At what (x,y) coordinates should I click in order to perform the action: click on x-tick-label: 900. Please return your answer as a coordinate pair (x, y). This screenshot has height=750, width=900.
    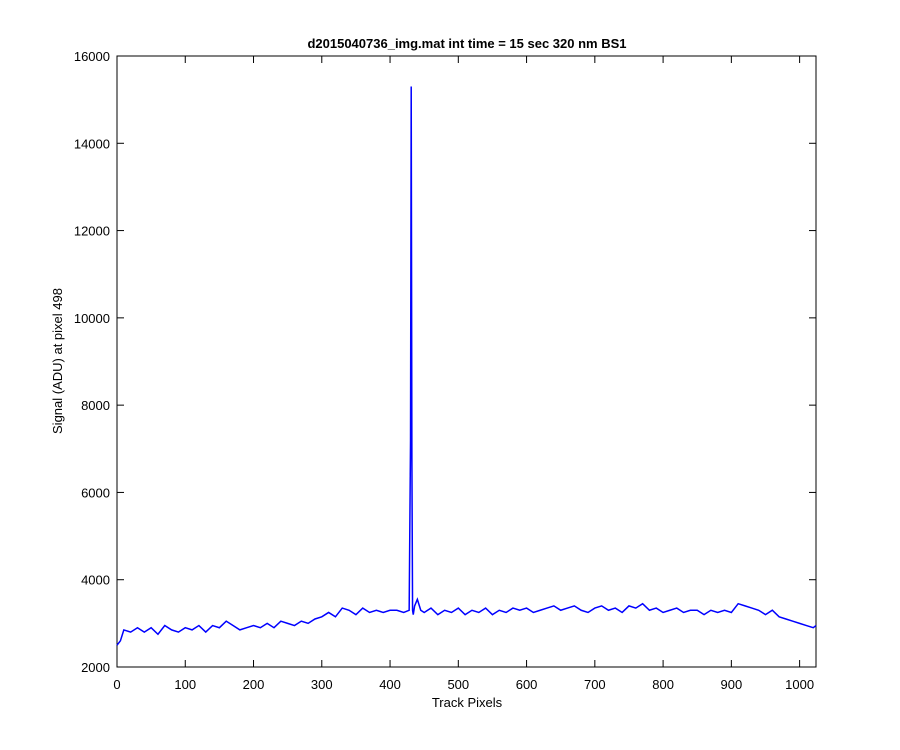
    Looking at the image, I should click on (732, 684).